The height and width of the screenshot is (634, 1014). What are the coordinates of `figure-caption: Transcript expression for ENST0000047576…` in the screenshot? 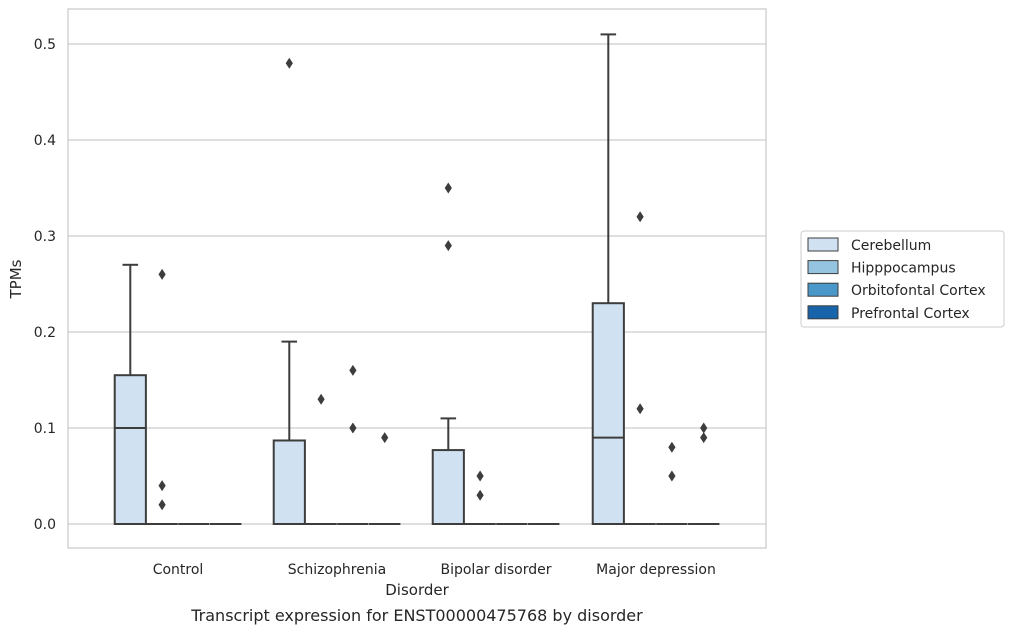 It's located at (417, 615).